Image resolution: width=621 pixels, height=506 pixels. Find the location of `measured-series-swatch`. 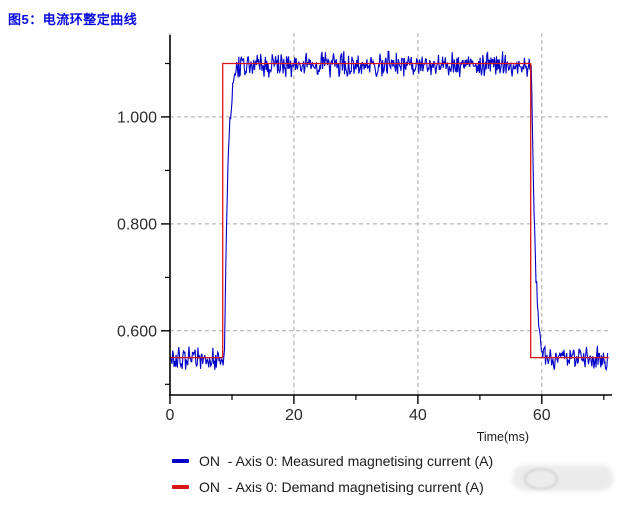

measured-series-swatch is located at coordinates (180, 461).